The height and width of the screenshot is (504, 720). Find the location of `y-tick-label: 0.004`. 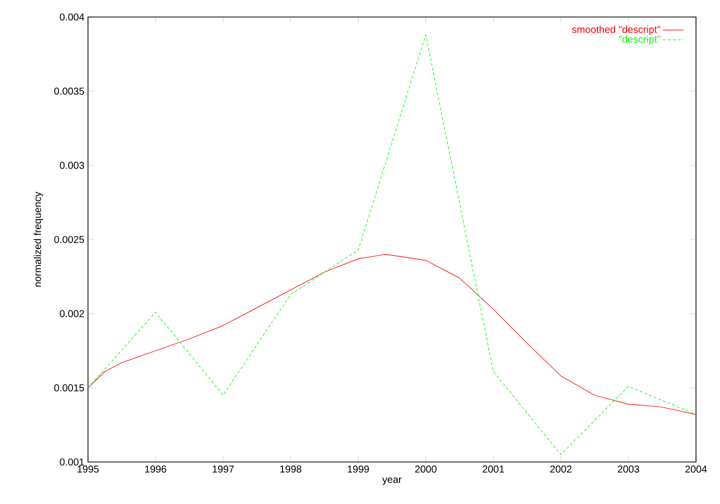

y-tick-label: 0.004 is located at coordinates (72, 17).